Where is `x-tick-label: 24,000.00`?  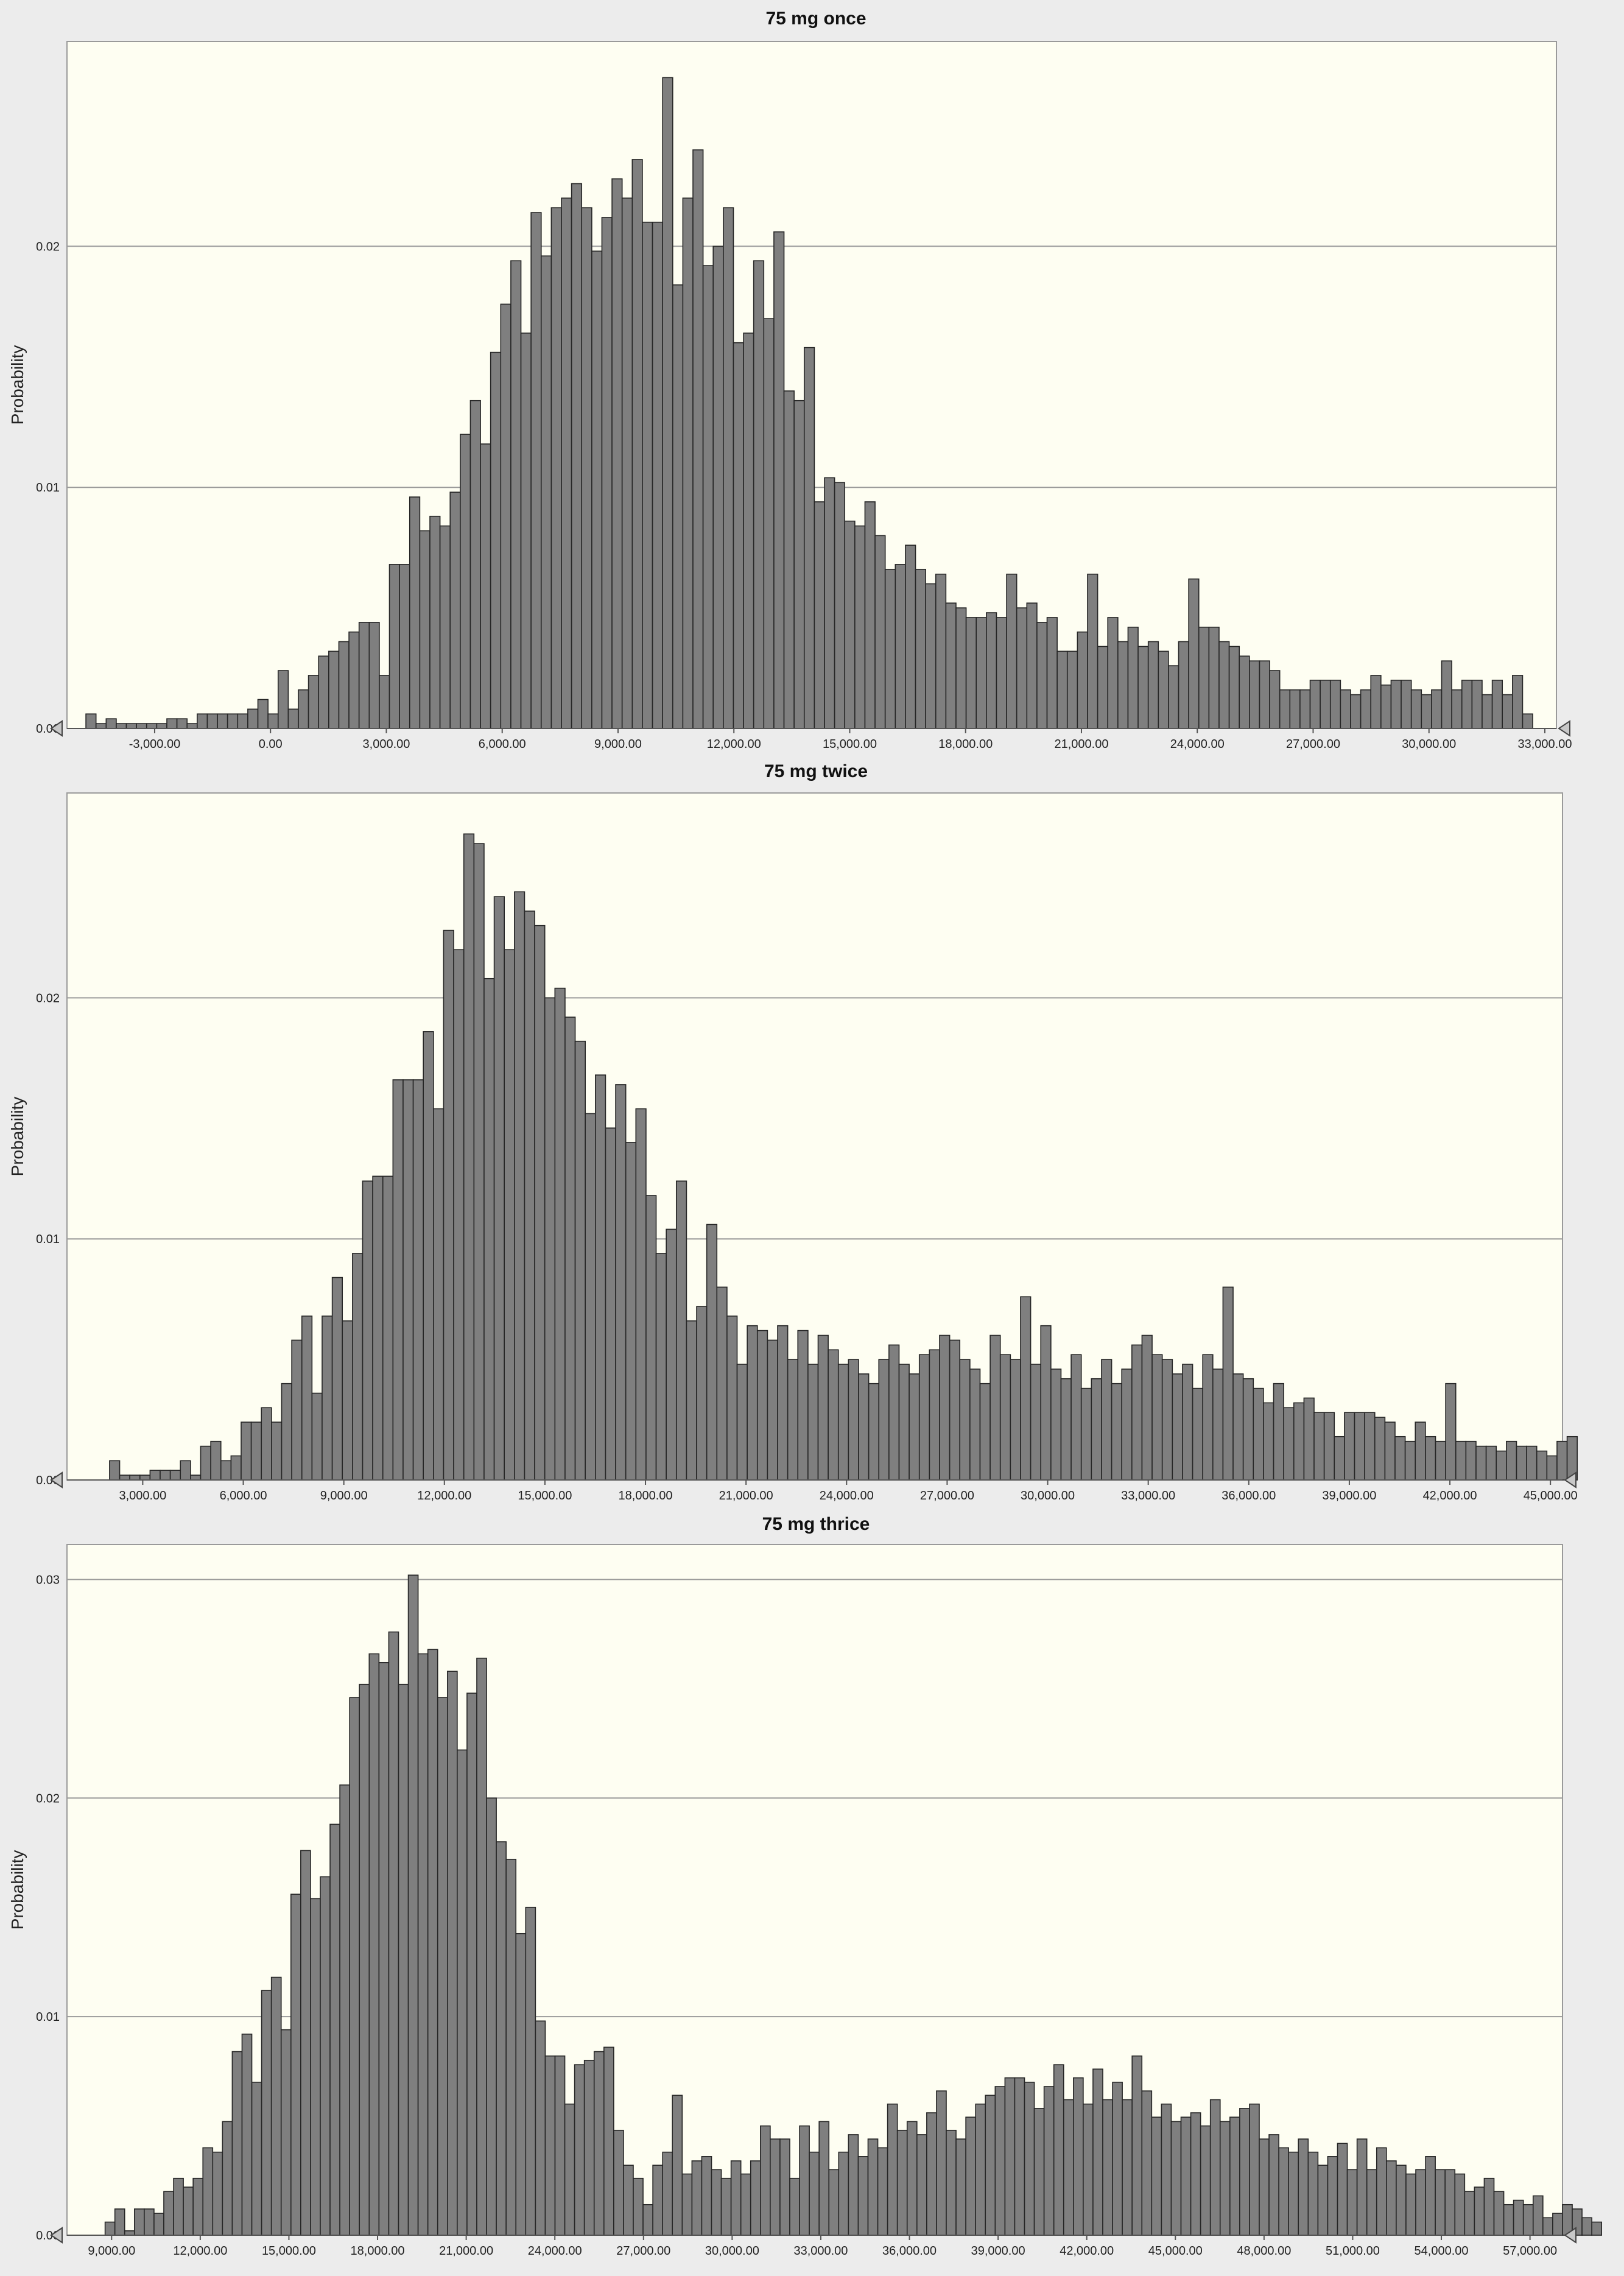
x-tick-label: 24,000.00 is located at coordinates (1197, 744).